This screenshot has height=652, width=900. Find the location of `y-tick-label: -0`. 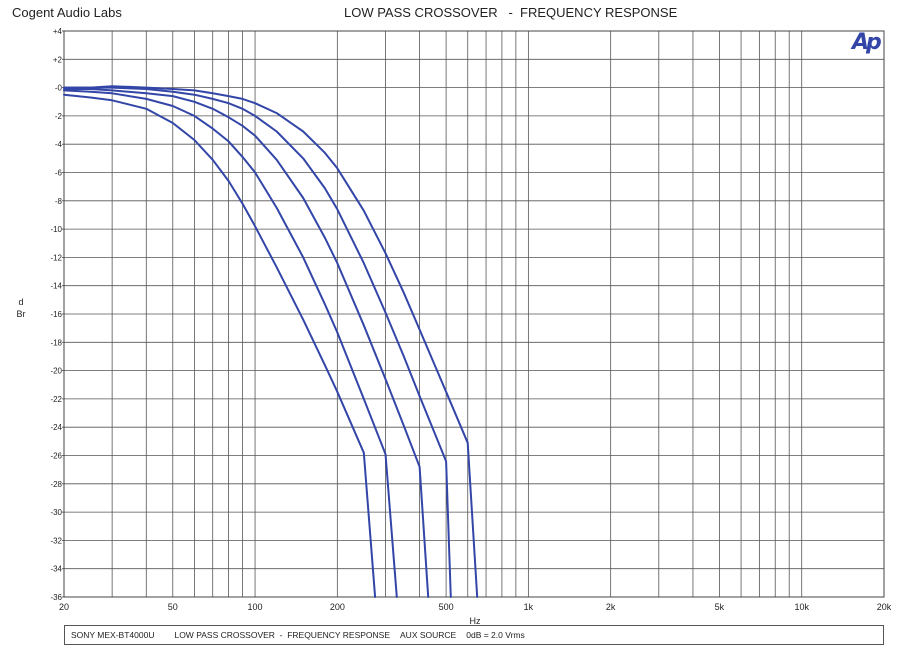

y-tick-label: -0 is located at coordinates (59, 88).